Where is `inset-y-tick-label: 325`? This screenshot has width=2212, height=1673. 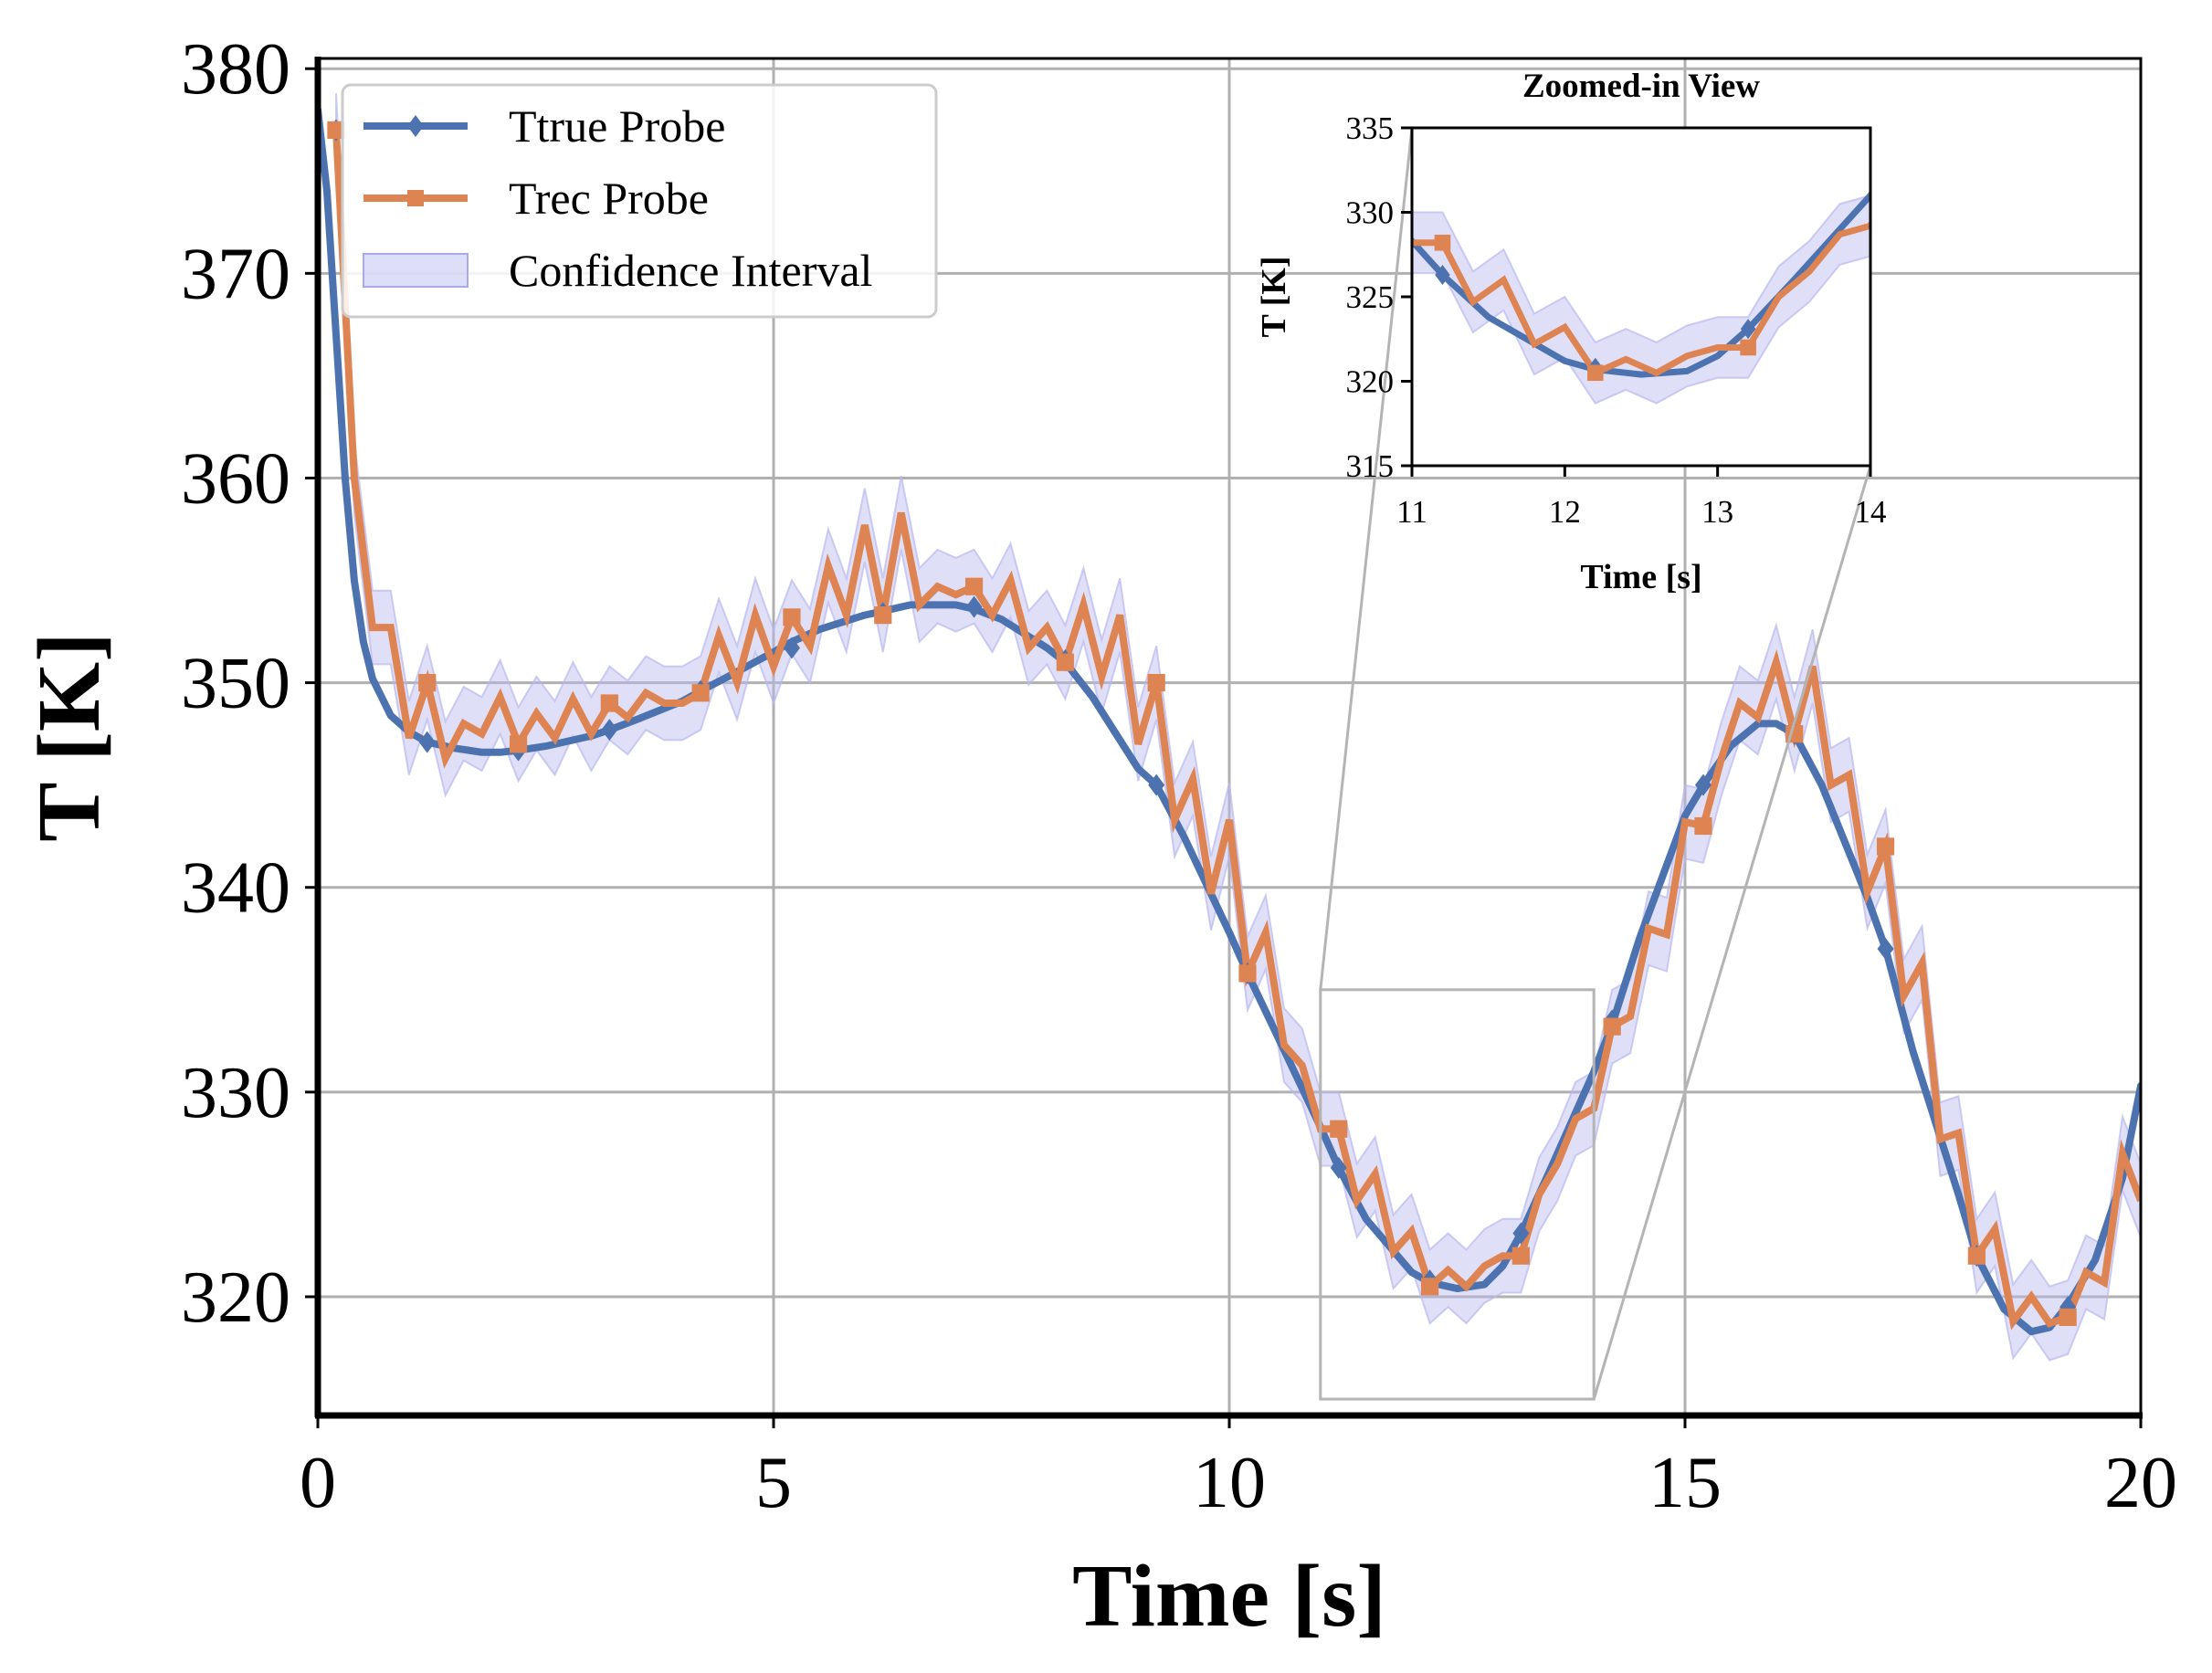
inset-y-tick-label: 325 is located at coordinates (1370, 297).